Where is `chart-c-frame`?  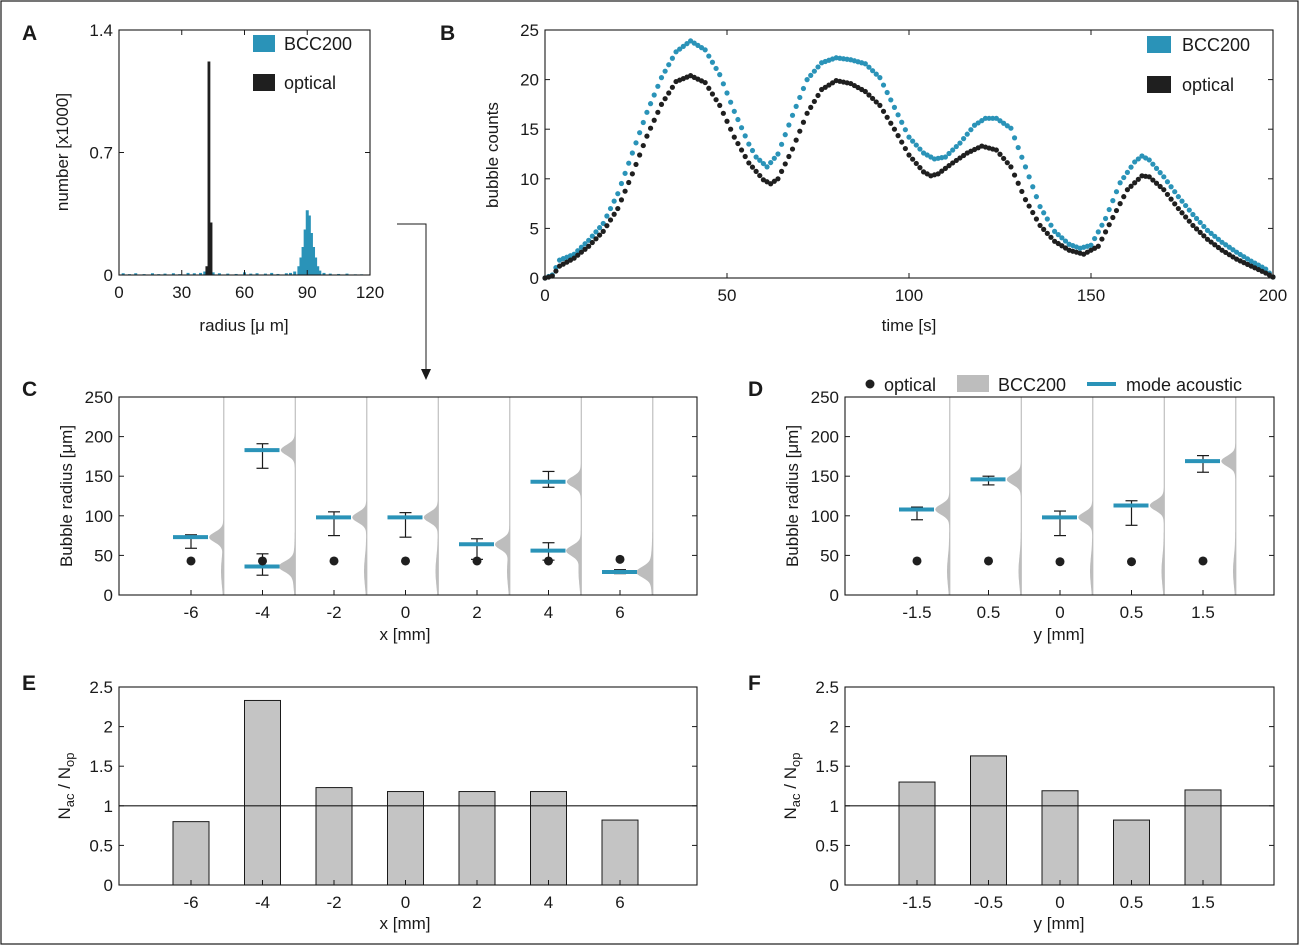
chart-c-frame is located at coordinates (408, 496).